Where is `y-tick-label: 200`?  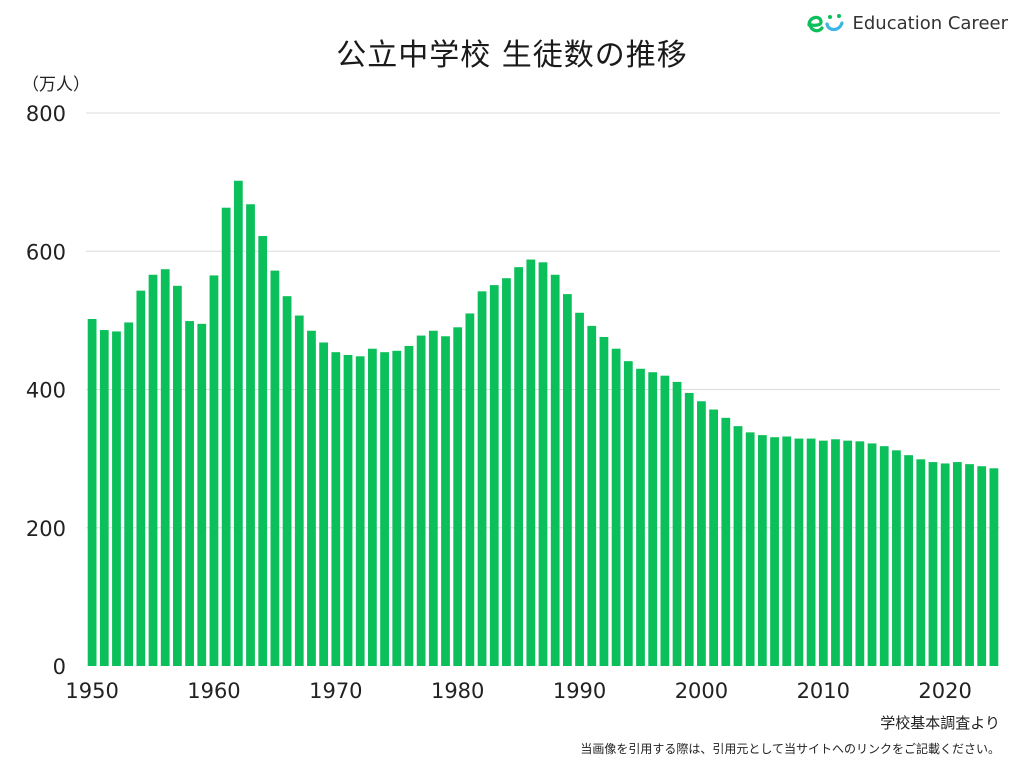 y-tick-label: 200 is located at coordinates (46, 529).